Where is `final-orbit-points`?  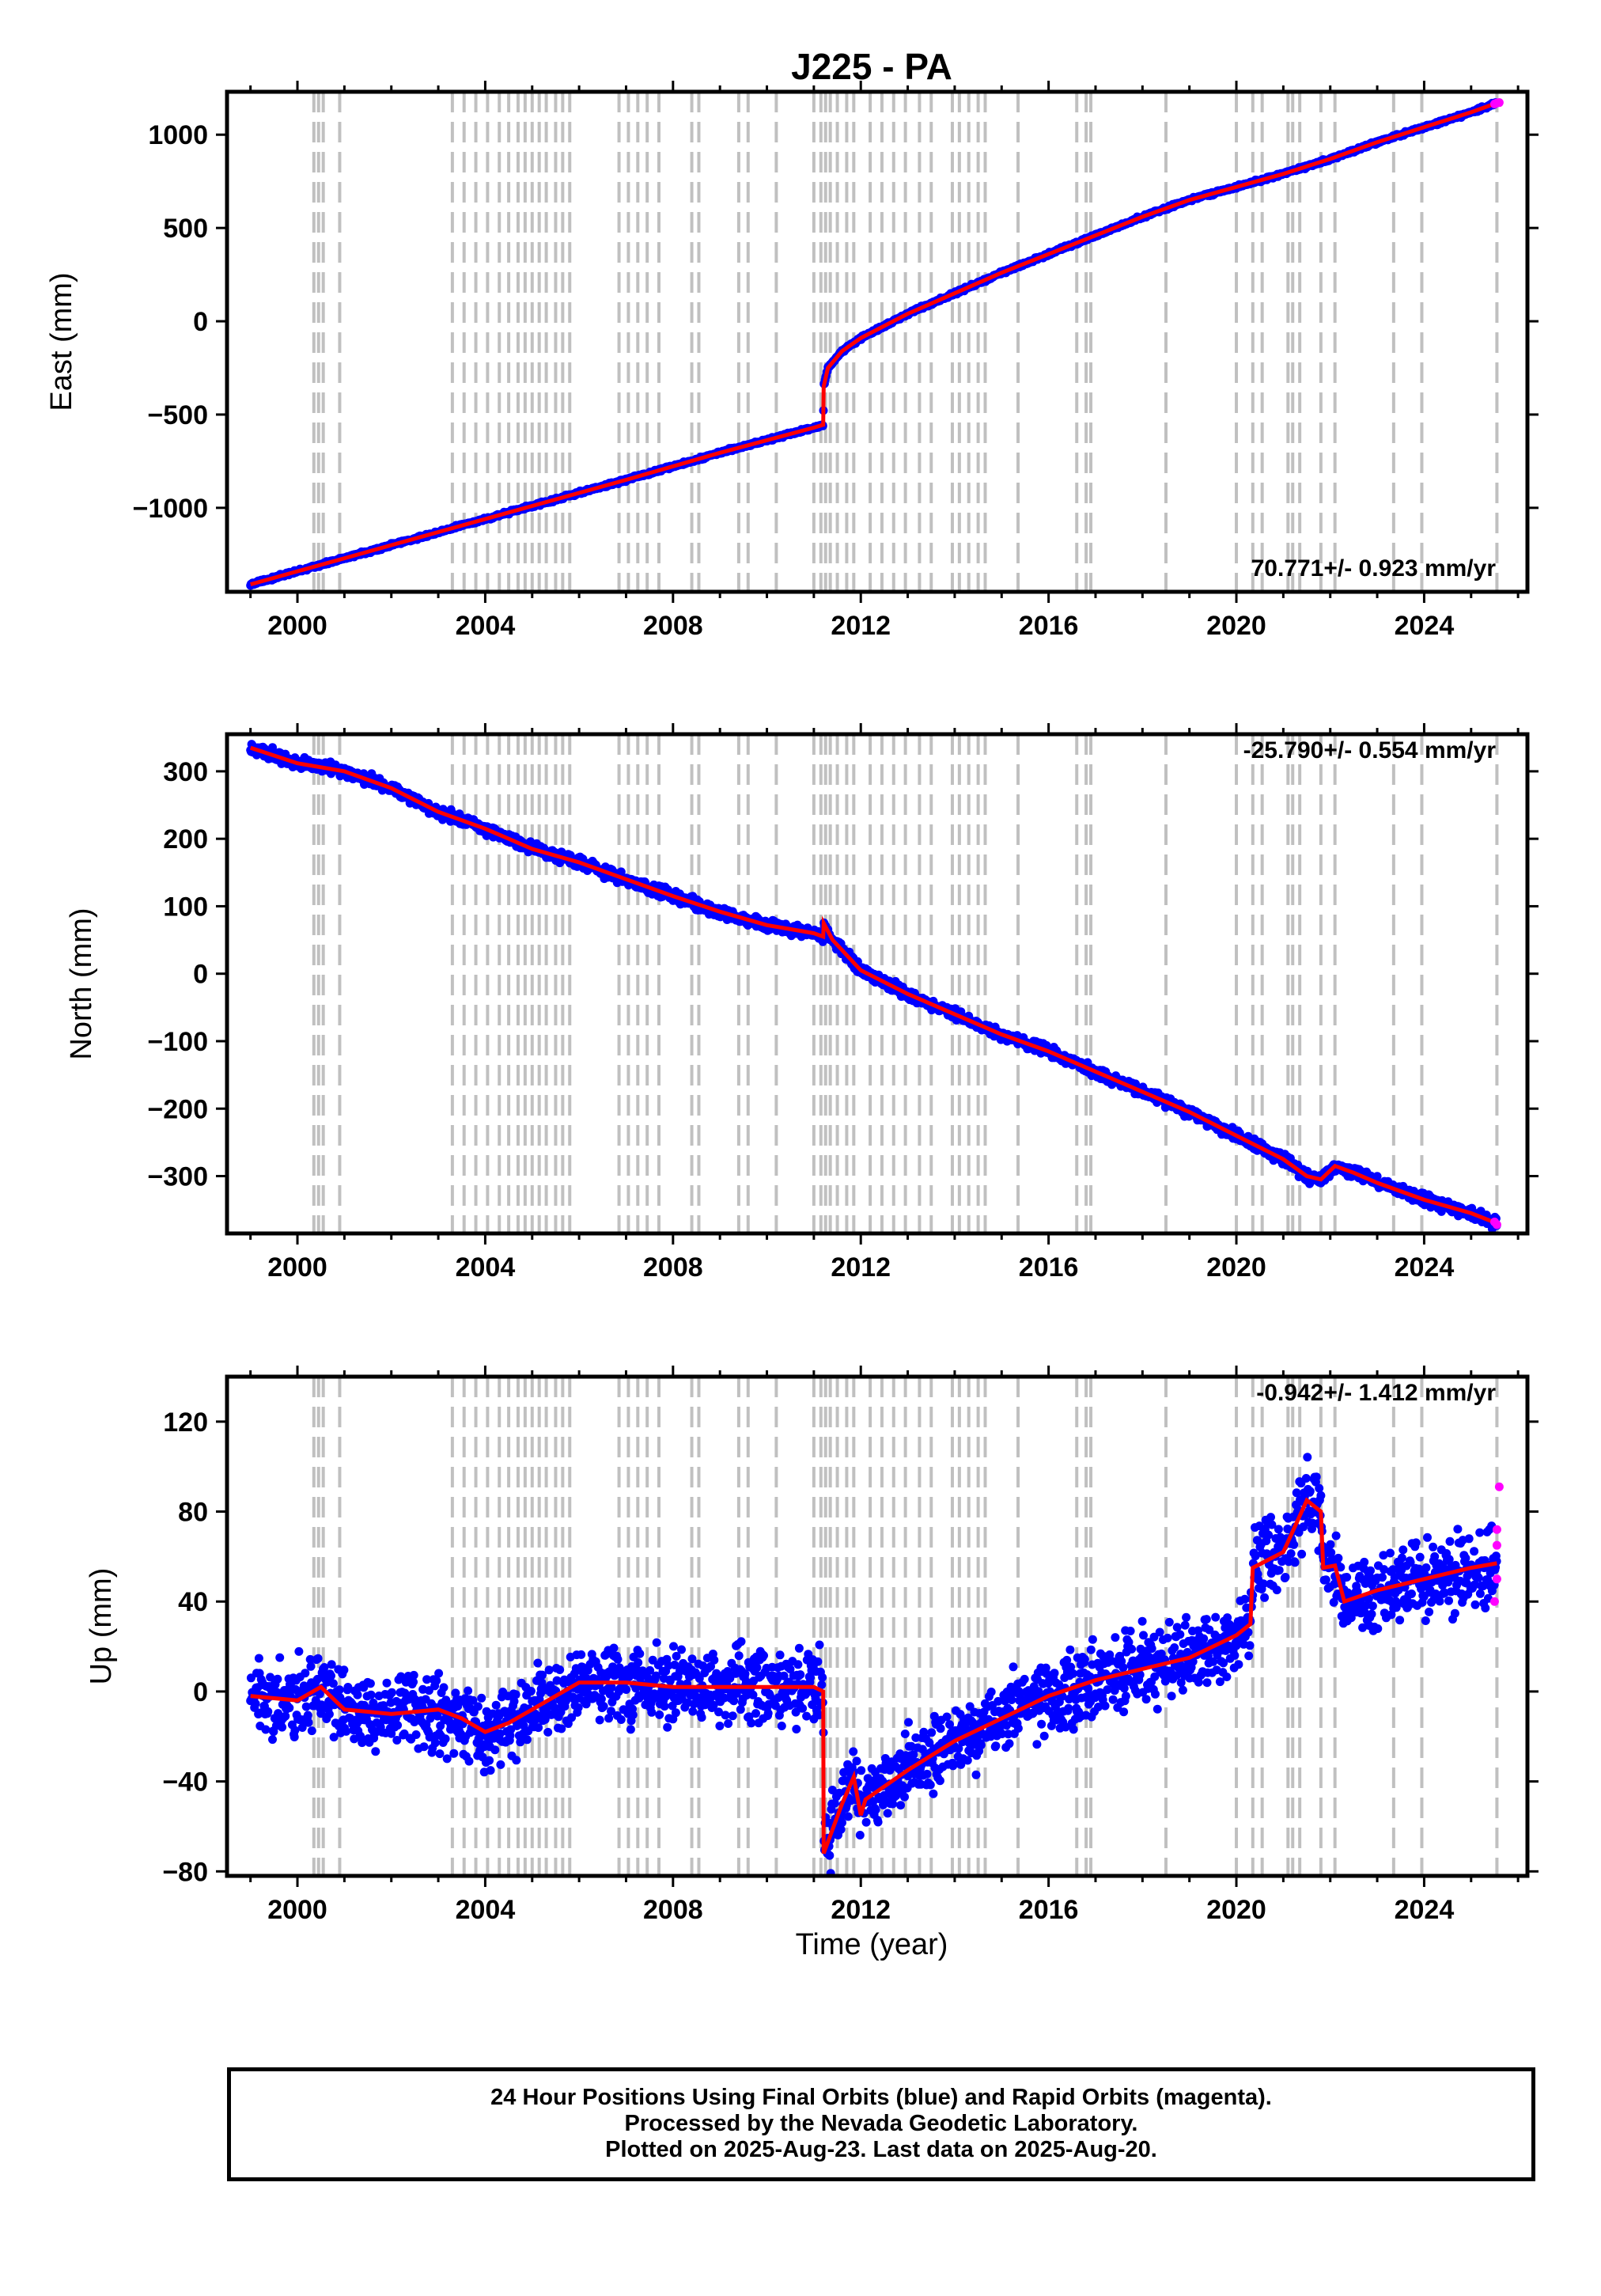 final-orbit-points is located at coordinates (874, 1665).